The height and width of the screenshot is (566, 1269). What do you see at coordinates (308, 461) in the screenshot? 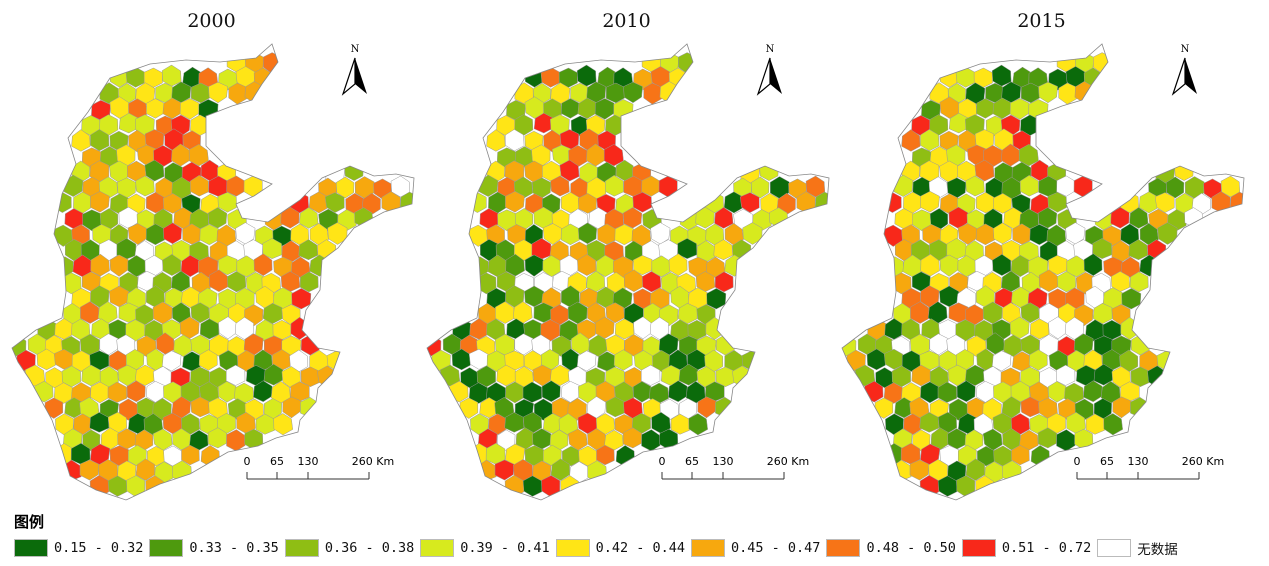
I see `scale-tick-label: 130` at bounding box center [308, 461].